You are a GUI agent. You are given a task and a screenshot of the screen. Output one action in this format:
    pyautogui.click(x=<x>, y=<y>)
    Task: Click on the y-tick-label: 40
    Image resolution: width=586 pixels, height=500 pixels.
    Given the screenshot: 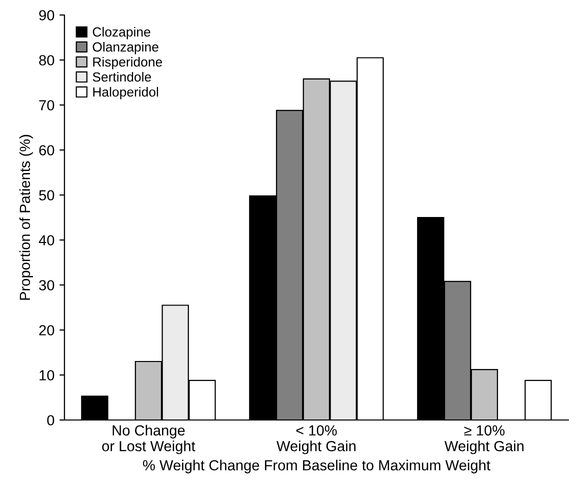 What is the action you would take?
    pyautogui.click(x=46, y=240)
    